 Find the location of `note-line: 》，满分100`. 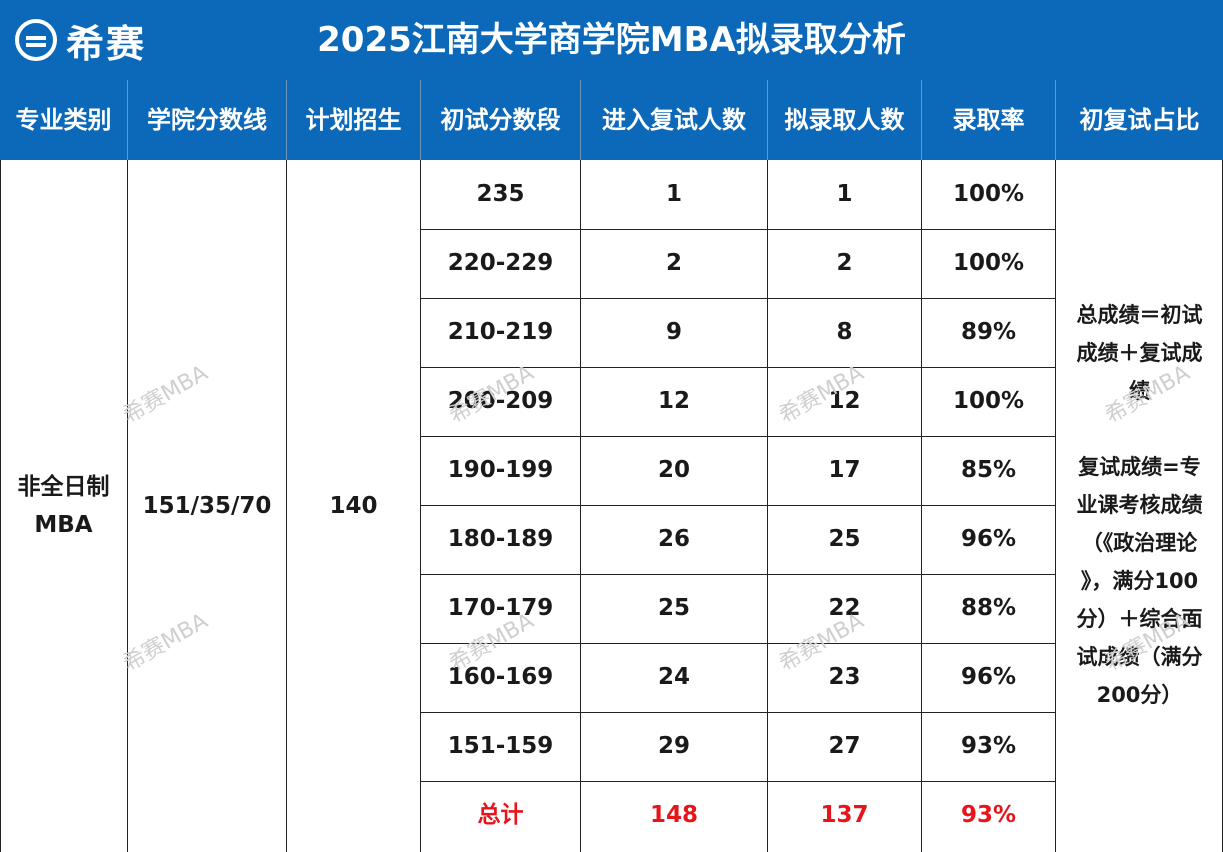

note-line: 》，满分100 is located at coordinates (1139, 581).